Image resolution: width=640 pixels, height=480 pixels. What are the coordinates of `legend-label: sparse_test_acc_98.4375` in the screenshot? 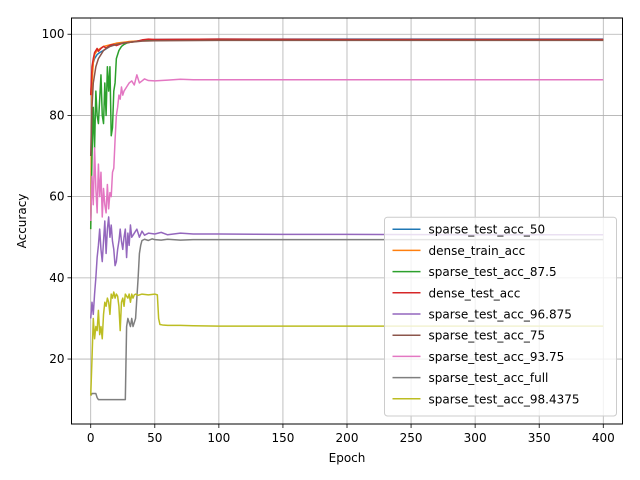 It's located at (504, 399).